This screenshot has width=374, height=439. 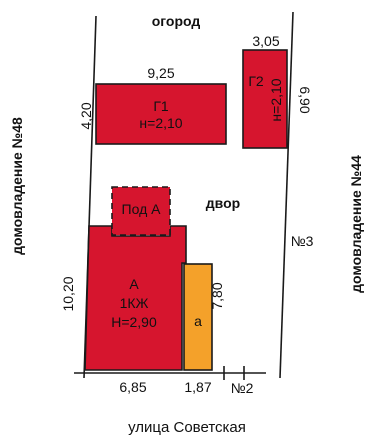 I want to click on cellar-under-a, so click(x=141, y=211).